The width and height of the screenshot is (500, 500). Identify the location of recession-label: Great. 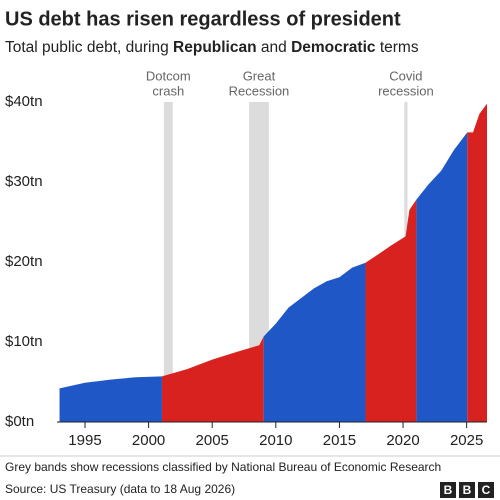
(259, 75).